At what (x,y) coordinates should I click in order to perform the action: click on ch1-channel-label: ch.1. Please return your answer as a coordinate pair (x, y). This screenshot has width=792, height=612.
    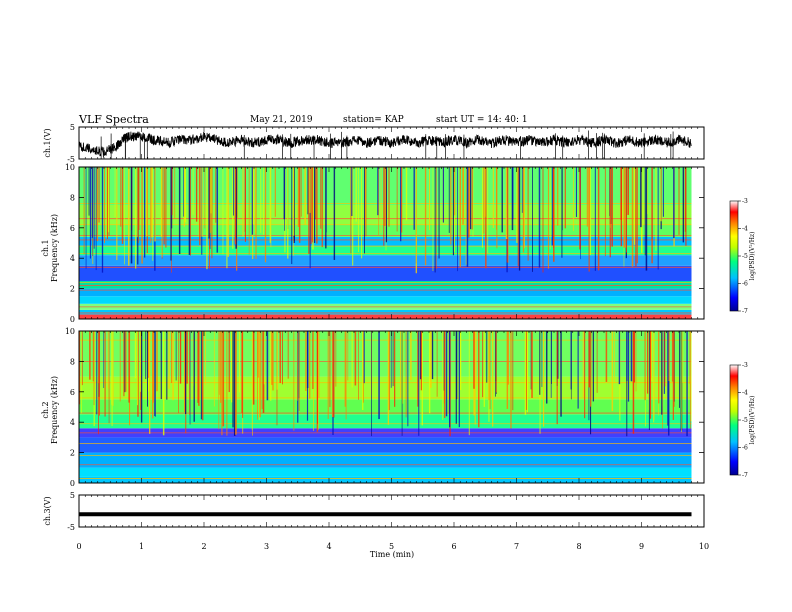
    Looking at the image, I should click on (45, 247).